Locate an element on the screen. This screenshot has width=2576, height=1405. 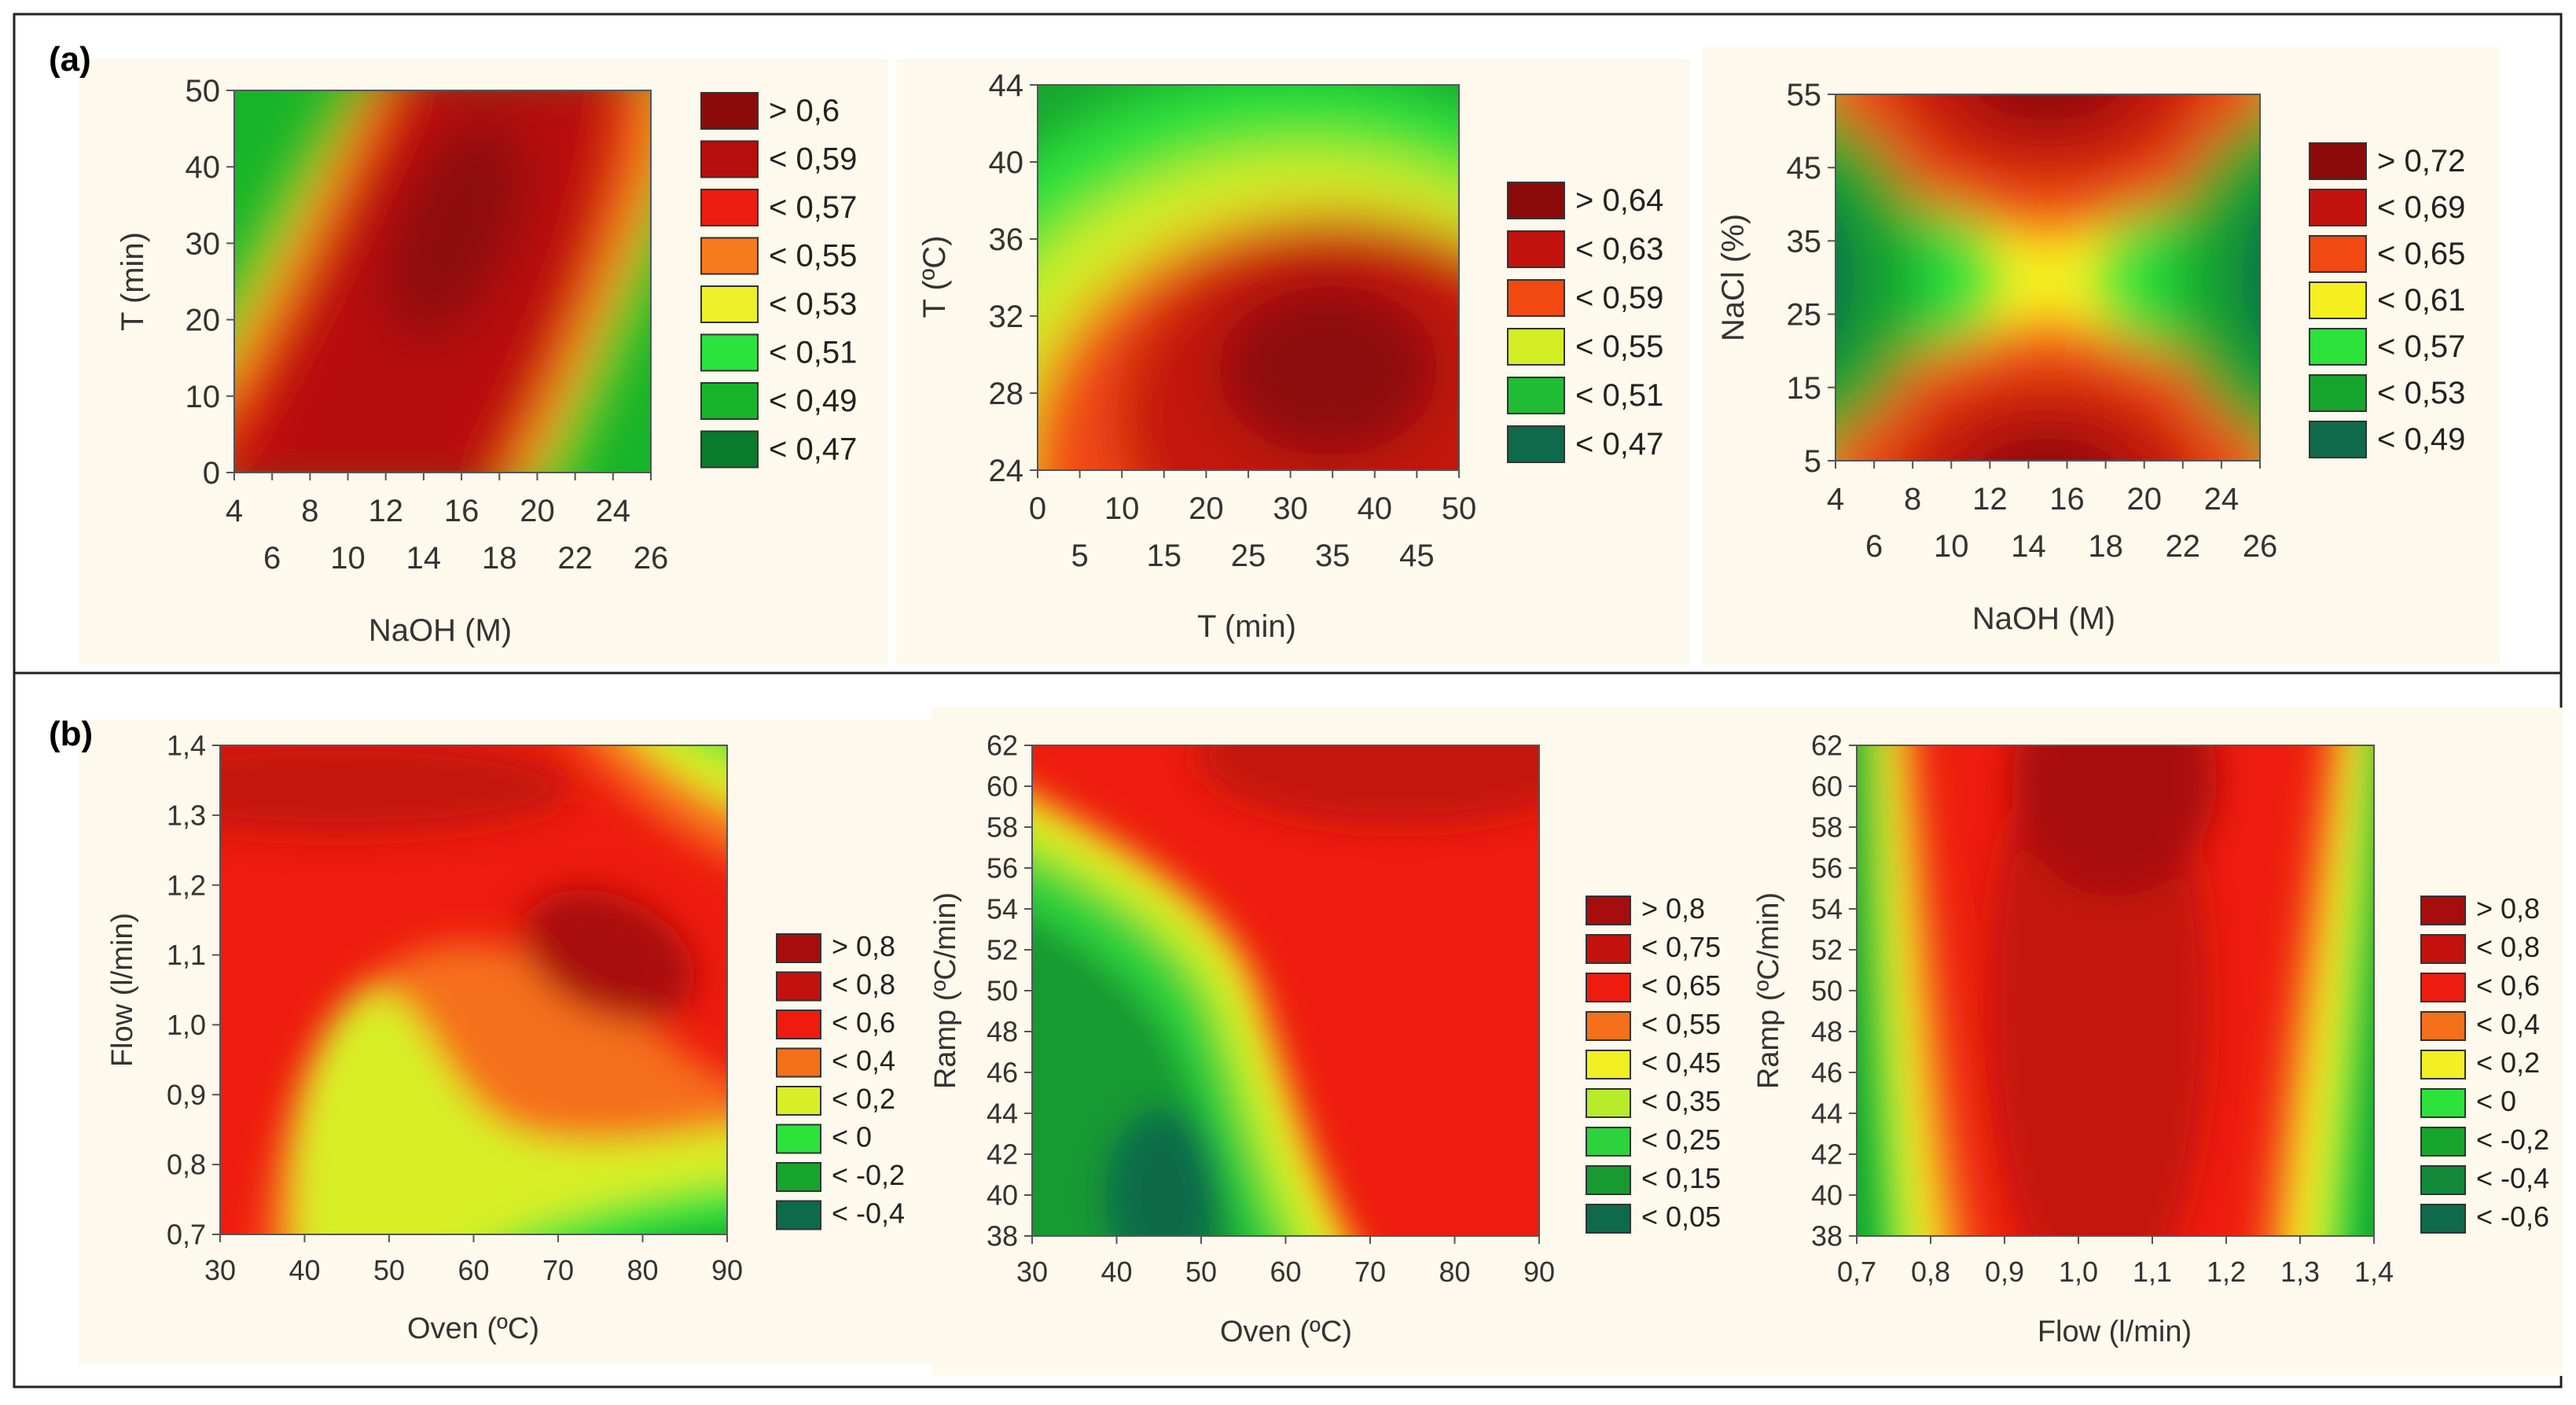
x-tick-label: 8 is located at coordinates (309, 511).